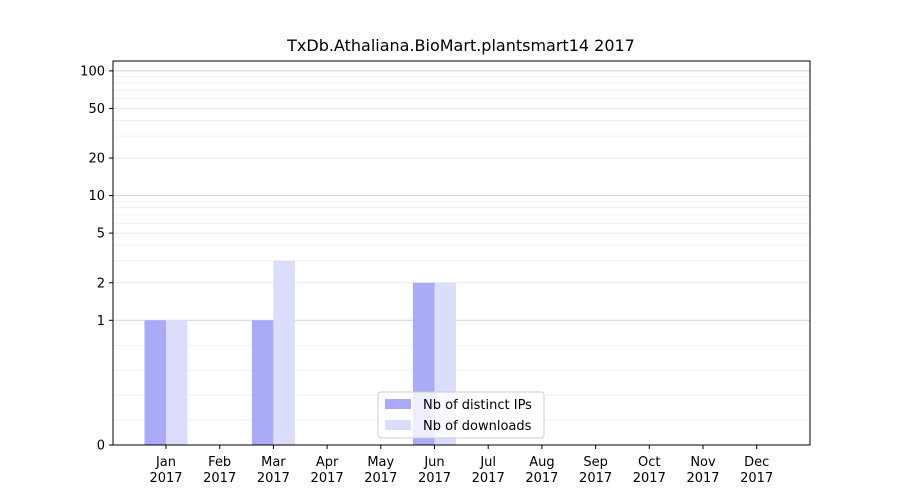  Describe the element at coordinates (219, 462) in the screenshot. I see `x-tick-label-month: Feb` at that location.